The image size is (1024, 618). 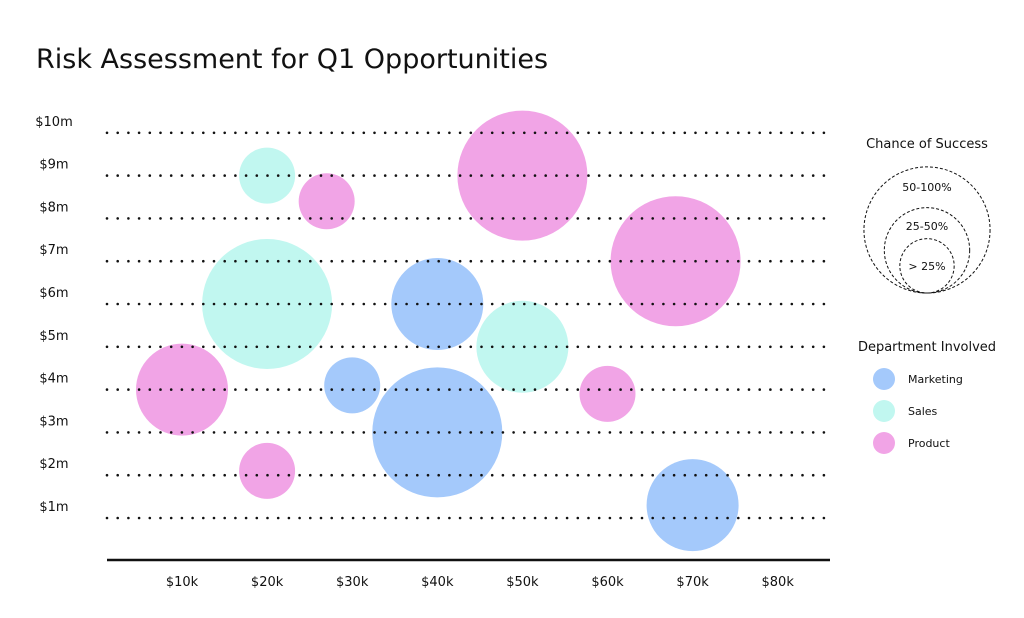 I want to click on legend-label-marketing: Marketing, so click(x=935, y=379).